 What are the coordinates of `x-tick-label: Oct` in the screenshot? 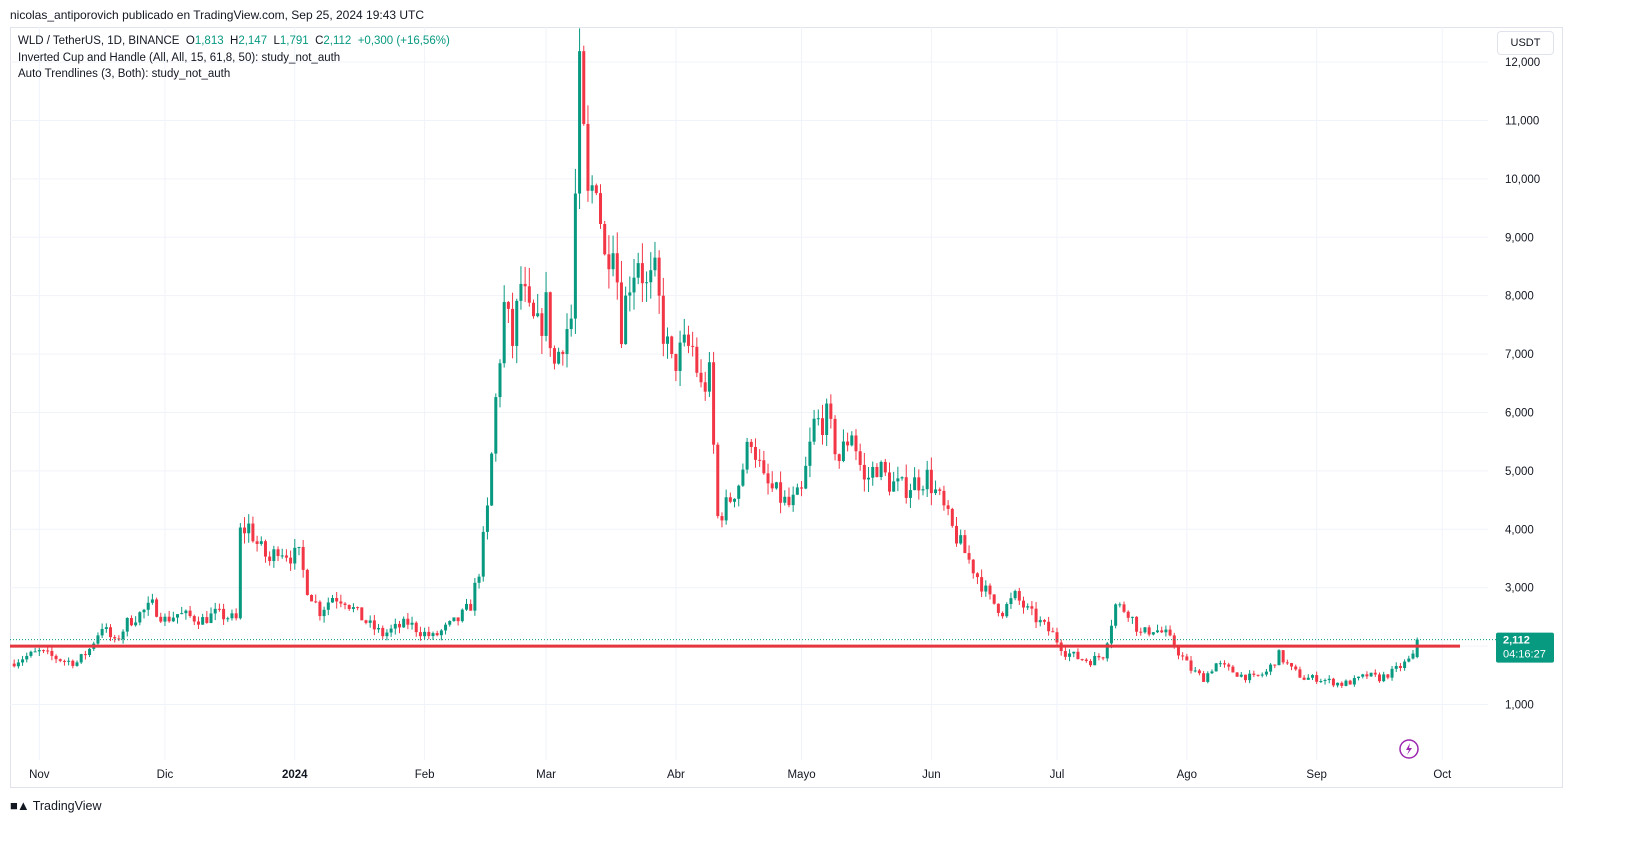 It's located at (1442, 775).